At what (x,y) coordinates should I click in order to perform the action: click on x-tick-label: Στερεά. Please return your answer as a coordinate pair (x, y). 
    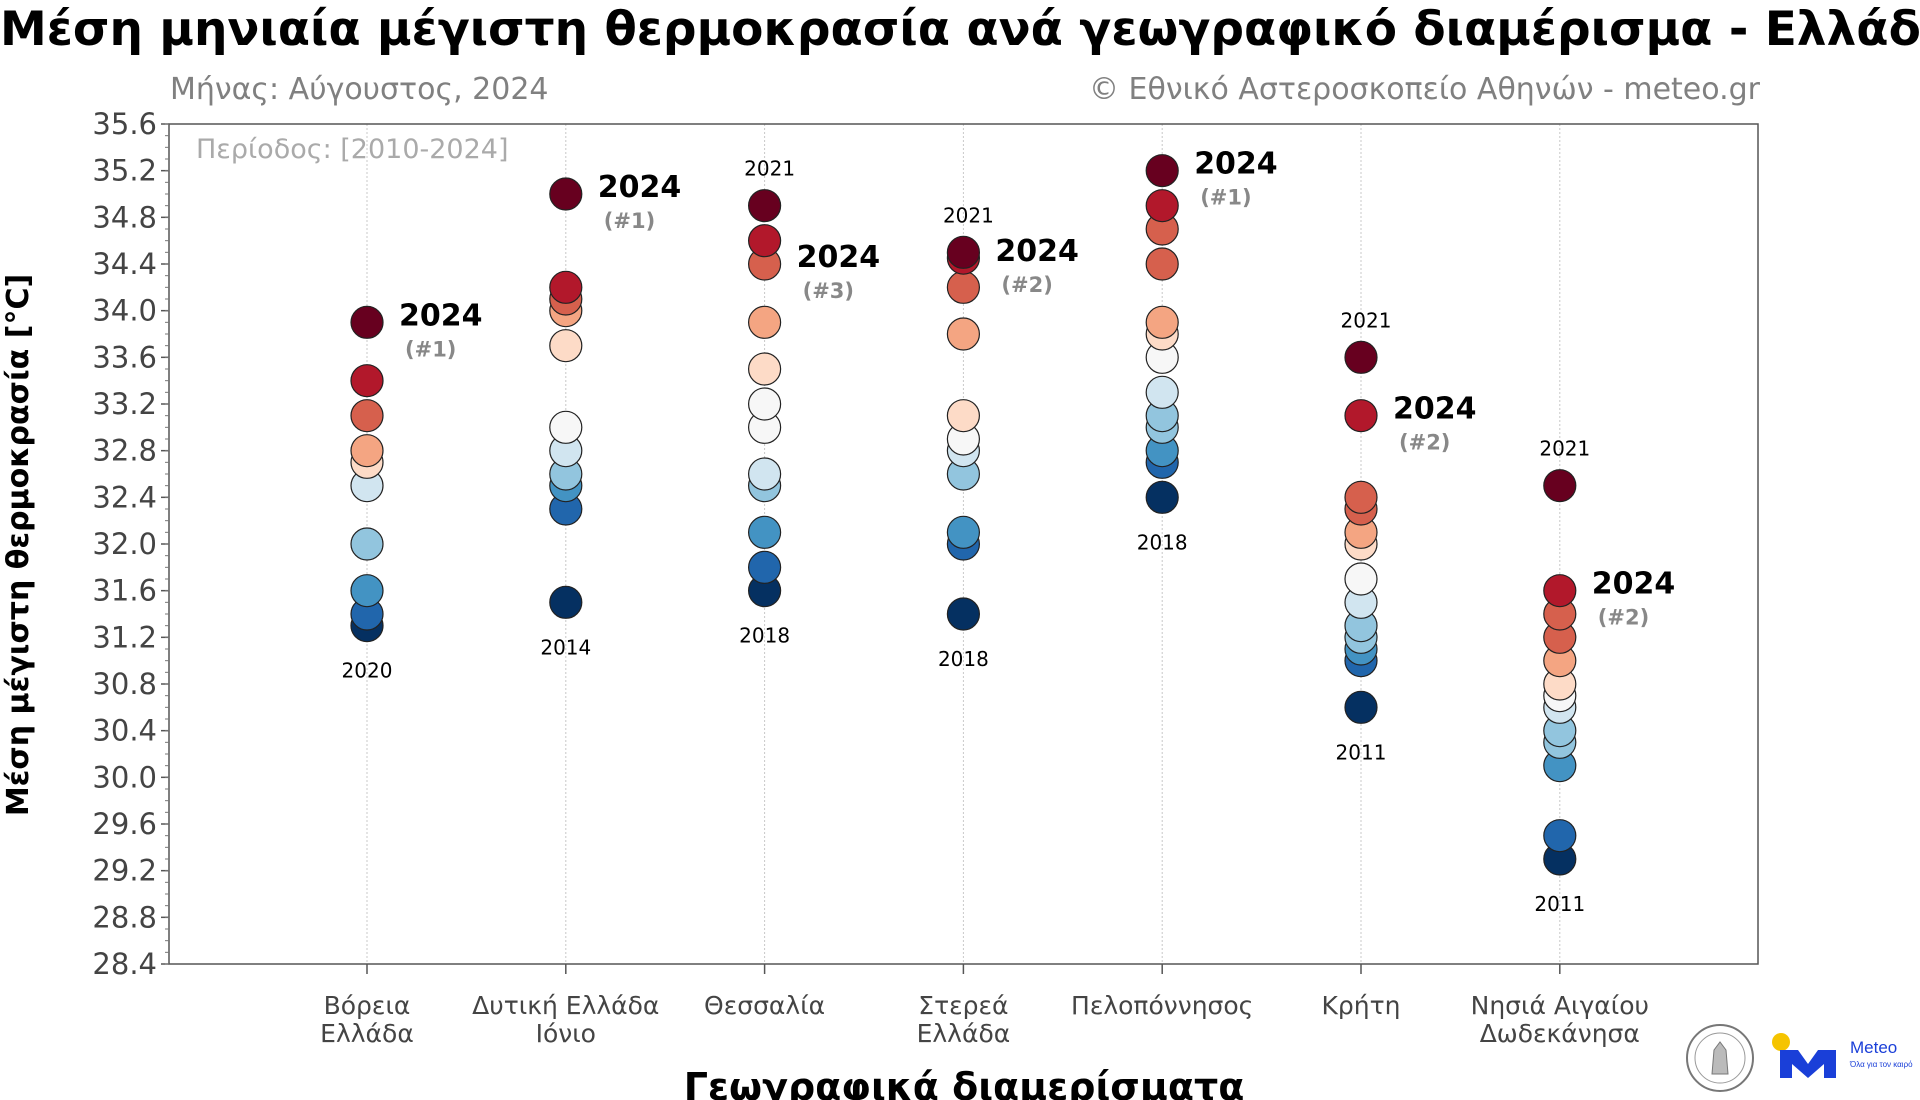
    Looking at the image, I should click on (963, 1005).